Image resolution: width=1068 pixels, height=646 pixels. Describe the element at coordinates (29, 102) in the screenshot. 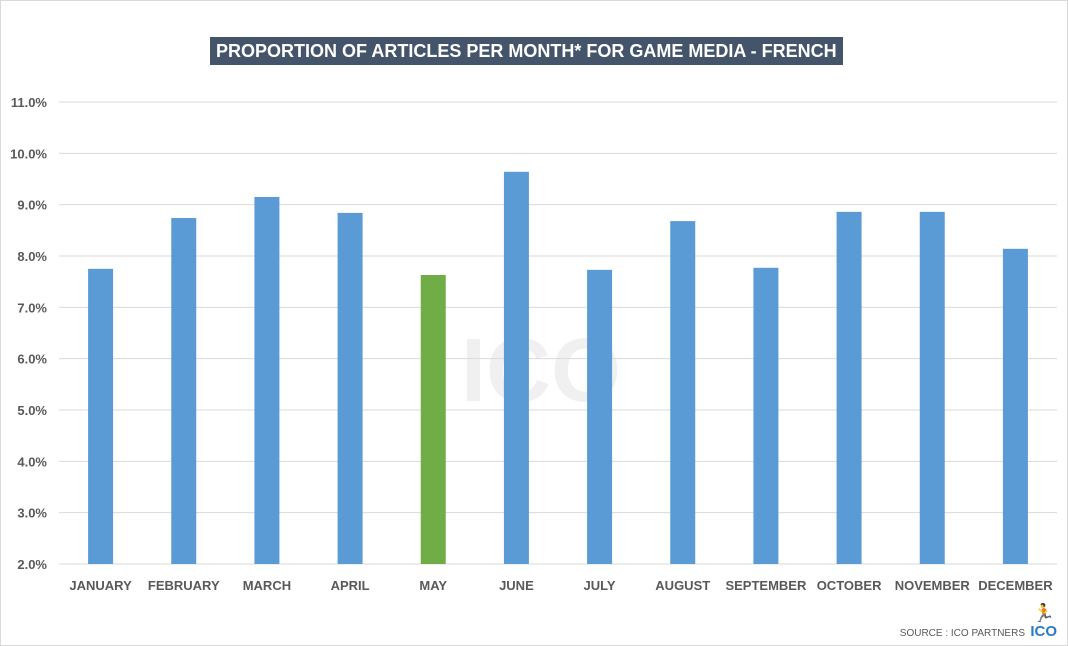

I see `y-tick-label: 11.0%` at that location.